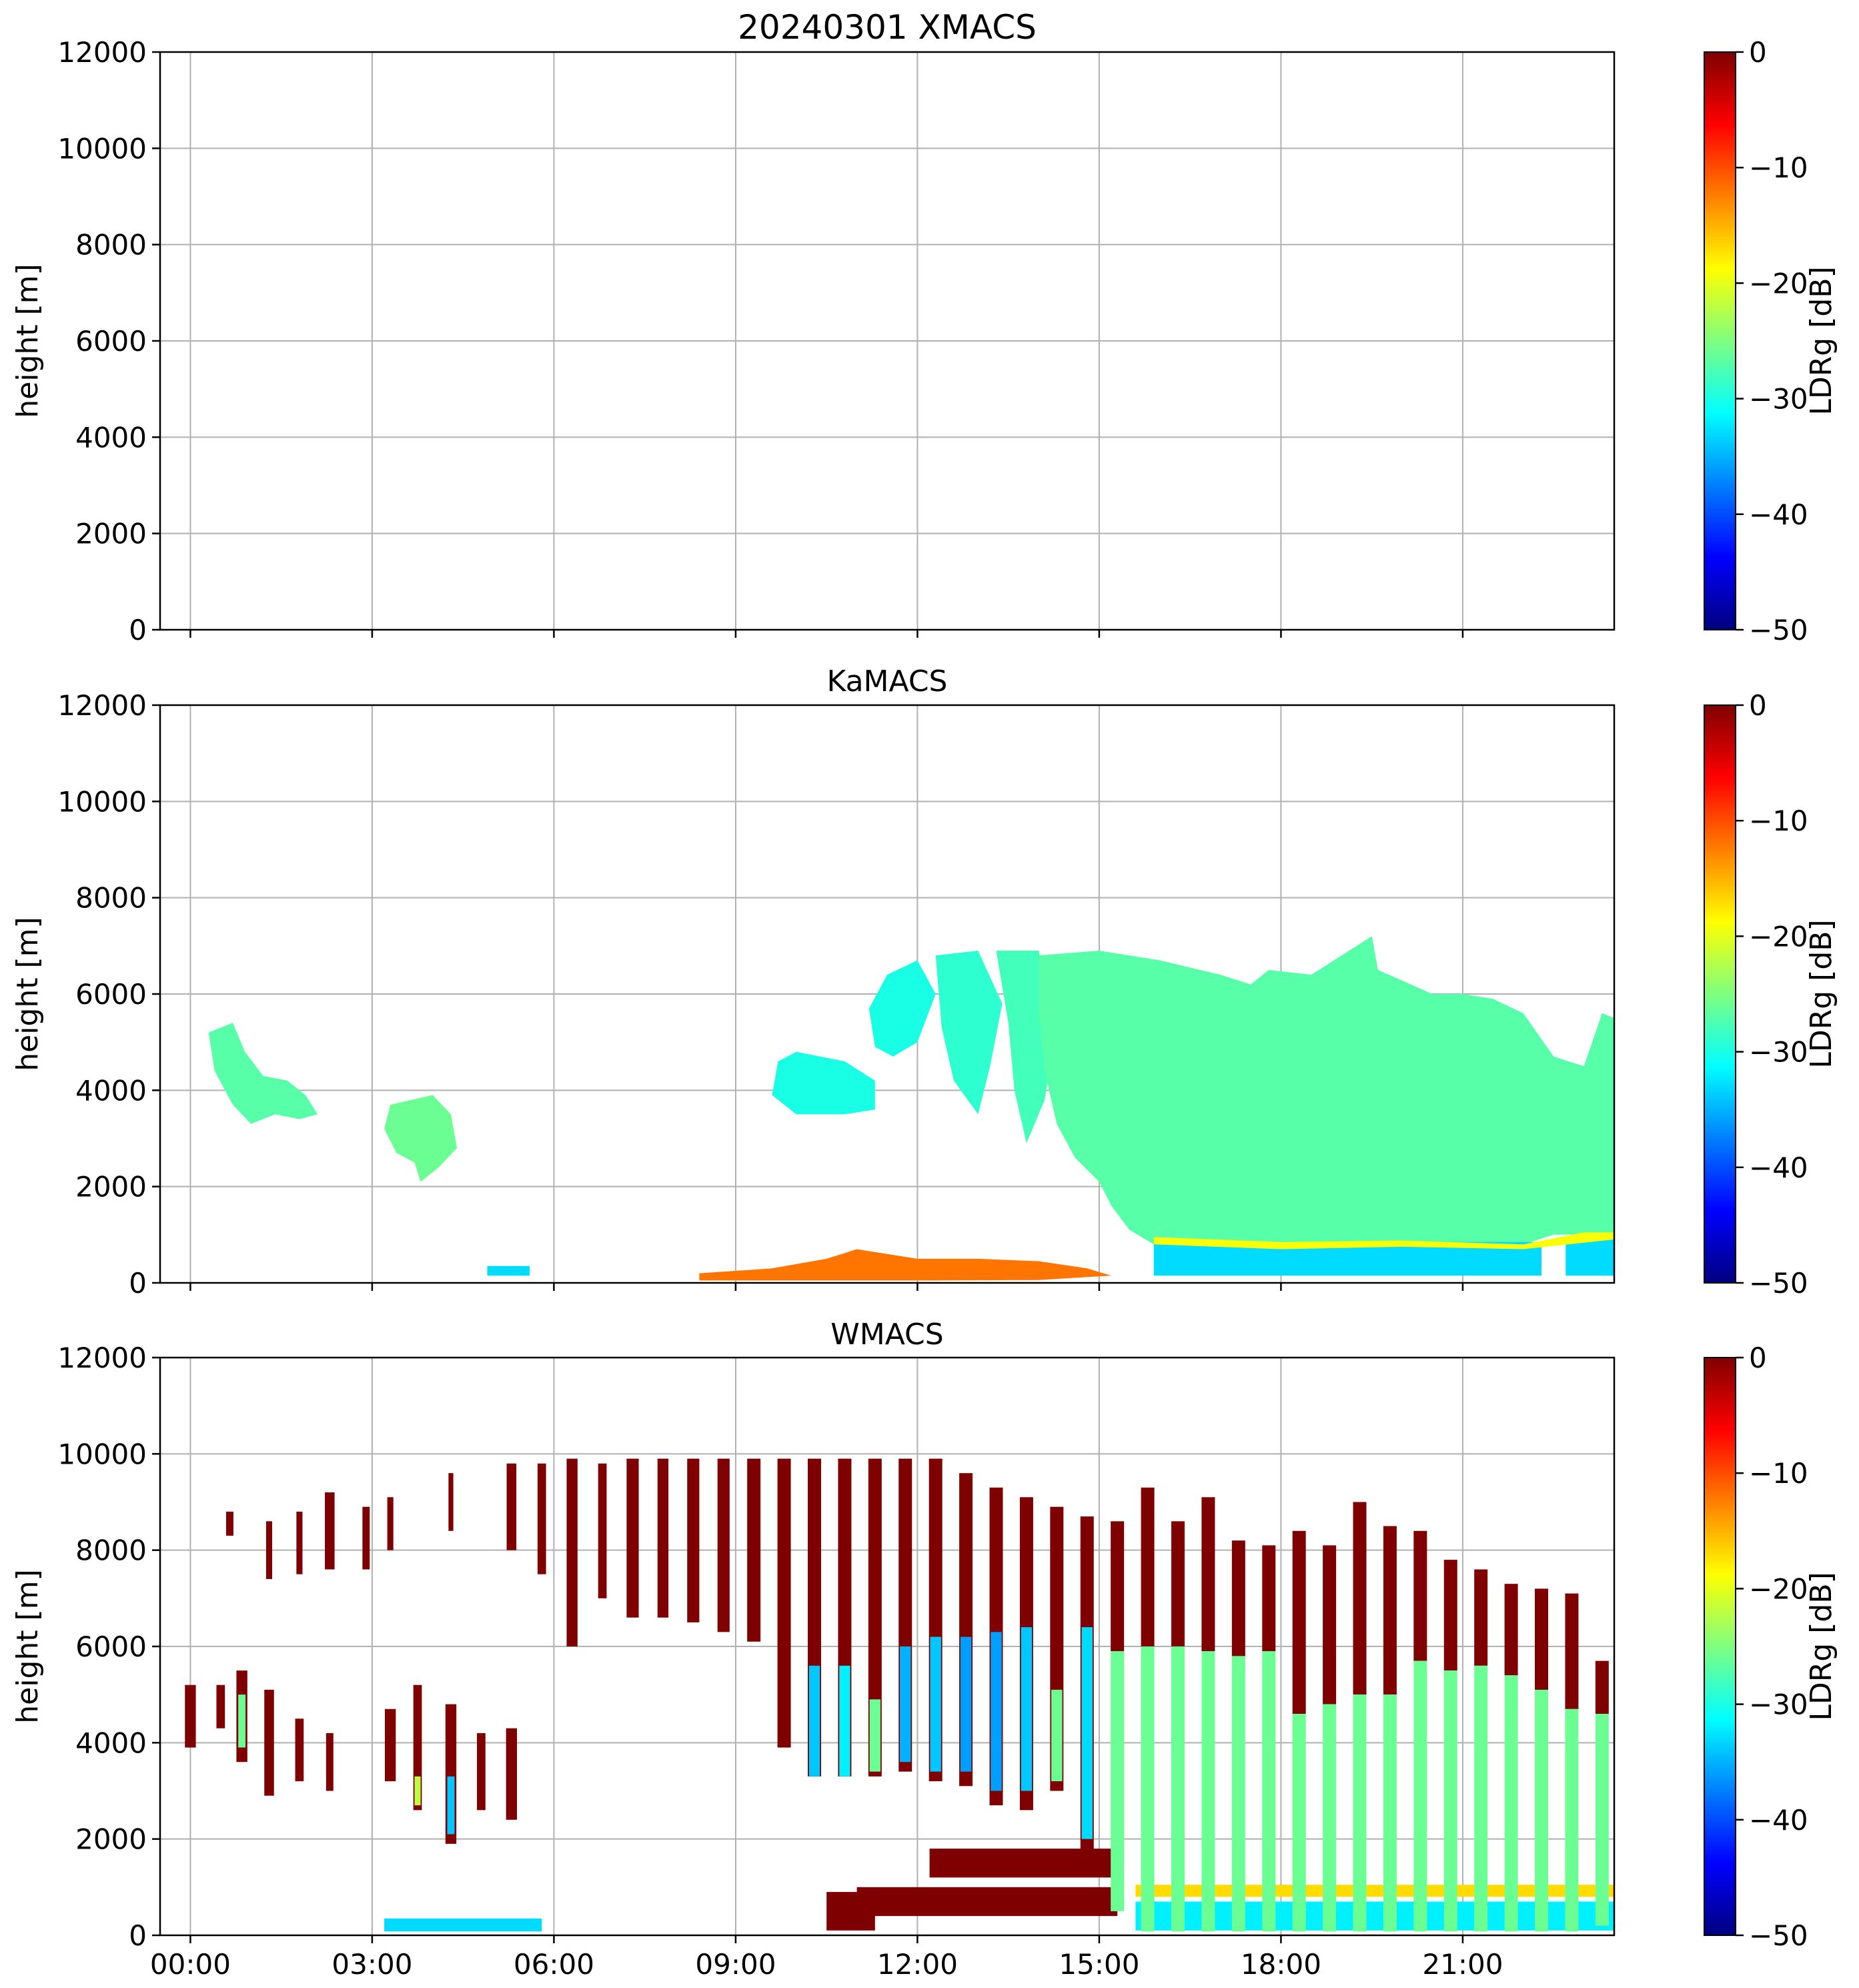 The width and height of the screenshot is (1859, 1988). What do you see at coordinates (1720, 340) in the screenshot?
I see `colorbar-gradient` at bounding box center [1720, 340].